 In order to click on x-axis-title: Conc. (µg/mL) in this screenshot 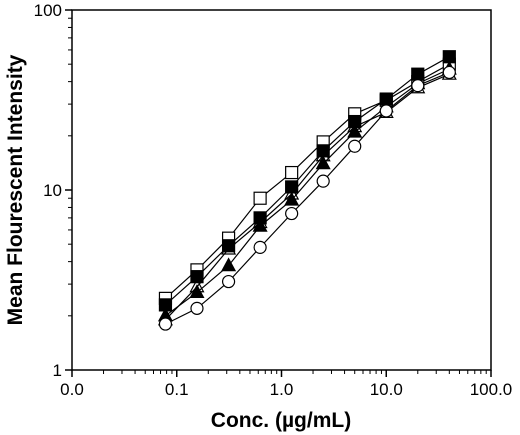, I will do `click(281, 420)`.